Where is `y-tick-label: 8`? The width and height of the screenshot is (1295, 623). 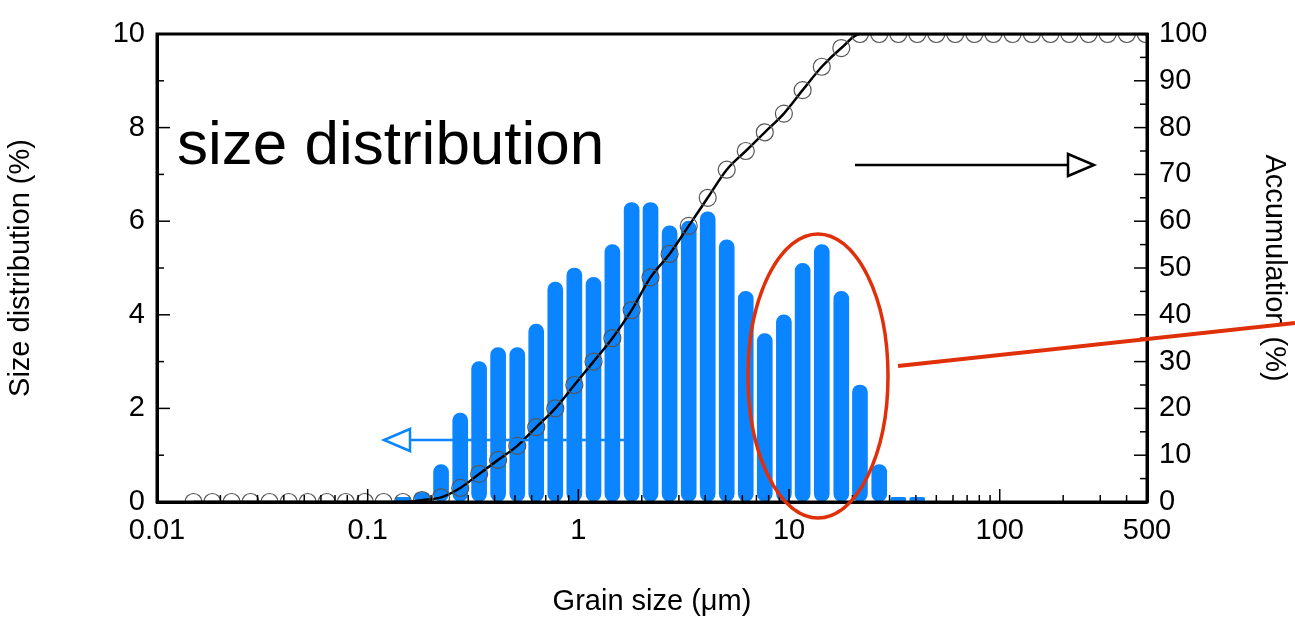
y-tick-label: 8 is located at coordinates (136, 125).